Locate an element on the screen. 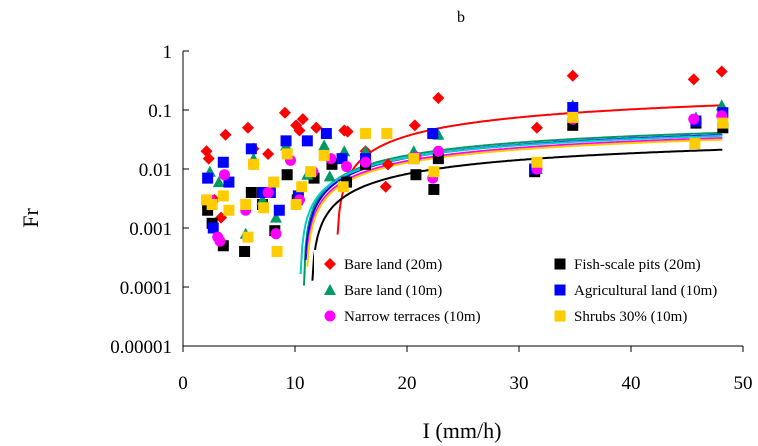 This screenshot has height=446, width=758. x-axis-label: I (mm/h) is located at coordinates (462, 430).